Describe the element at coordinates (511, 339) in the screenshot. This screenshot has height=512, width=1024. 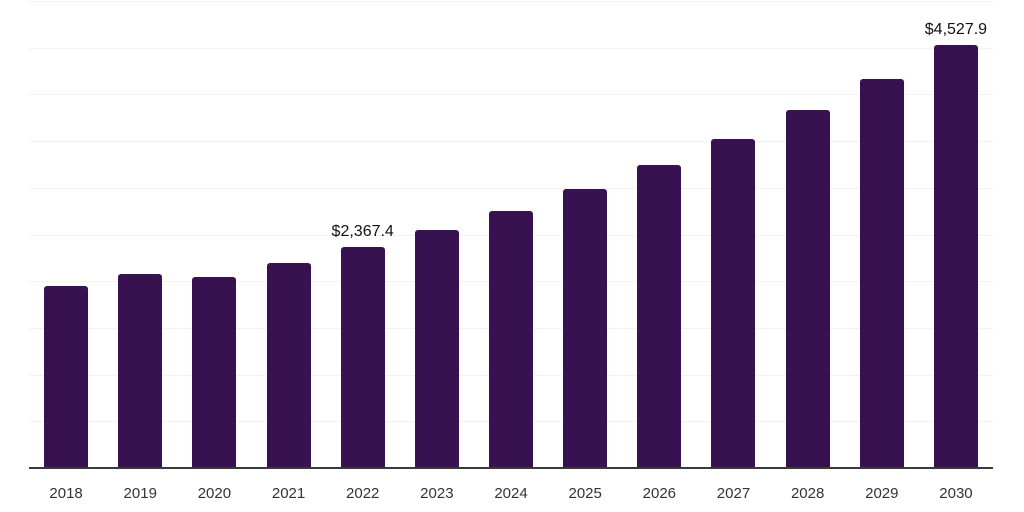
I see `bar-2024` at that location.